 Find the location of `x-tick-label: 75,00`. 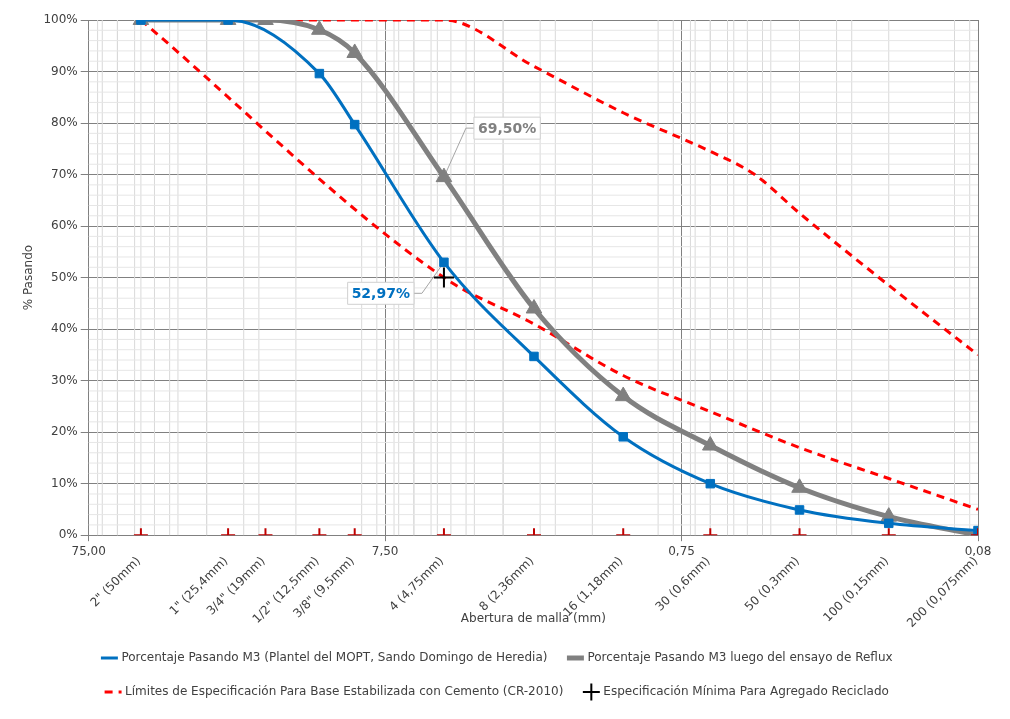

x-tick-label: 75,00 is located at coordinates (88, 550).